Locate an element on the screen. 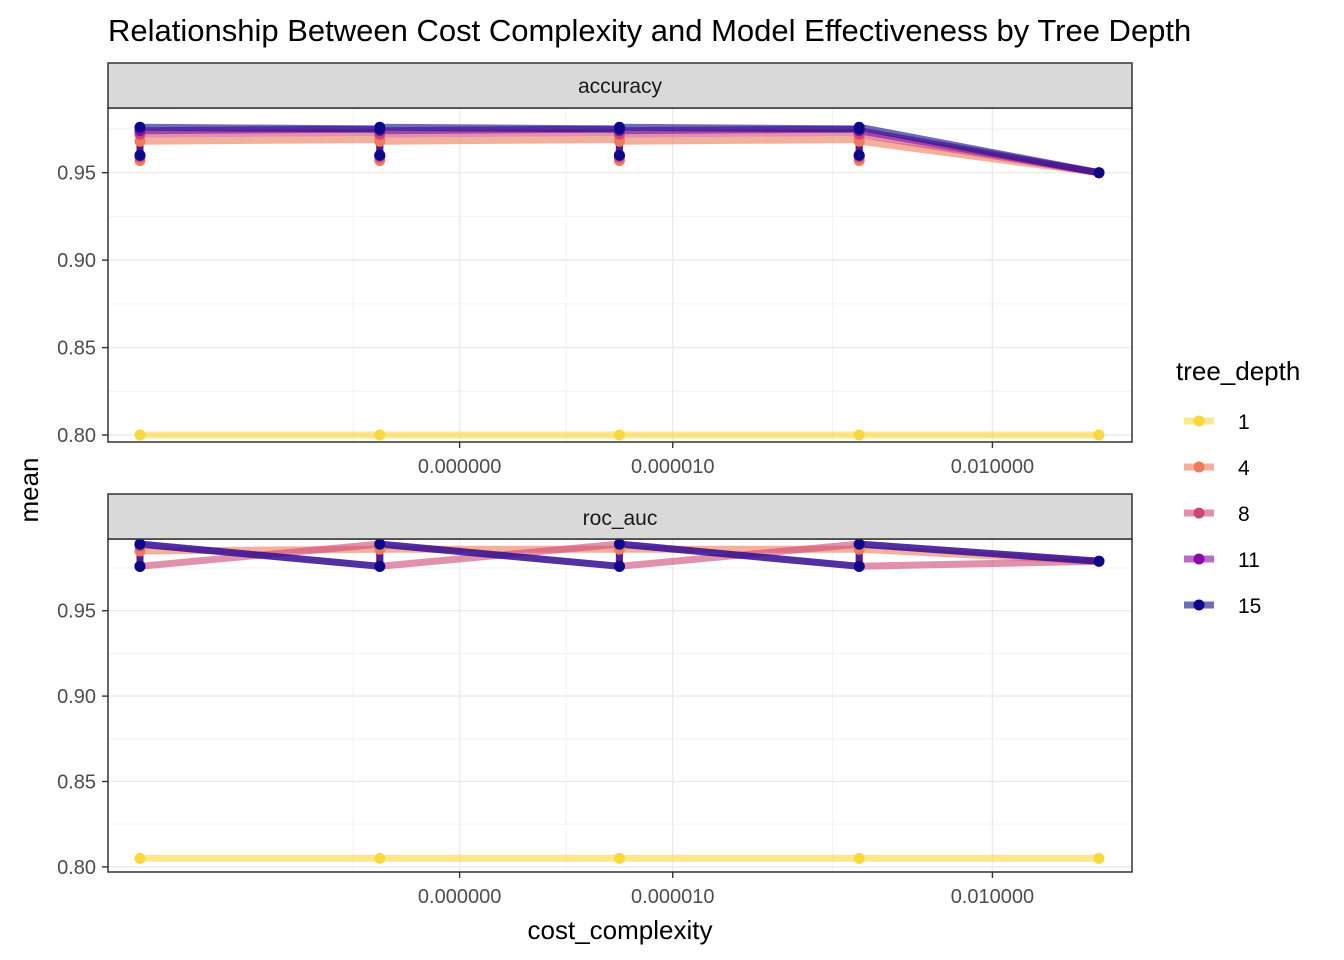 The image size is (1344, 960). legend-label: 15 is located at coordinates (1249, 606).